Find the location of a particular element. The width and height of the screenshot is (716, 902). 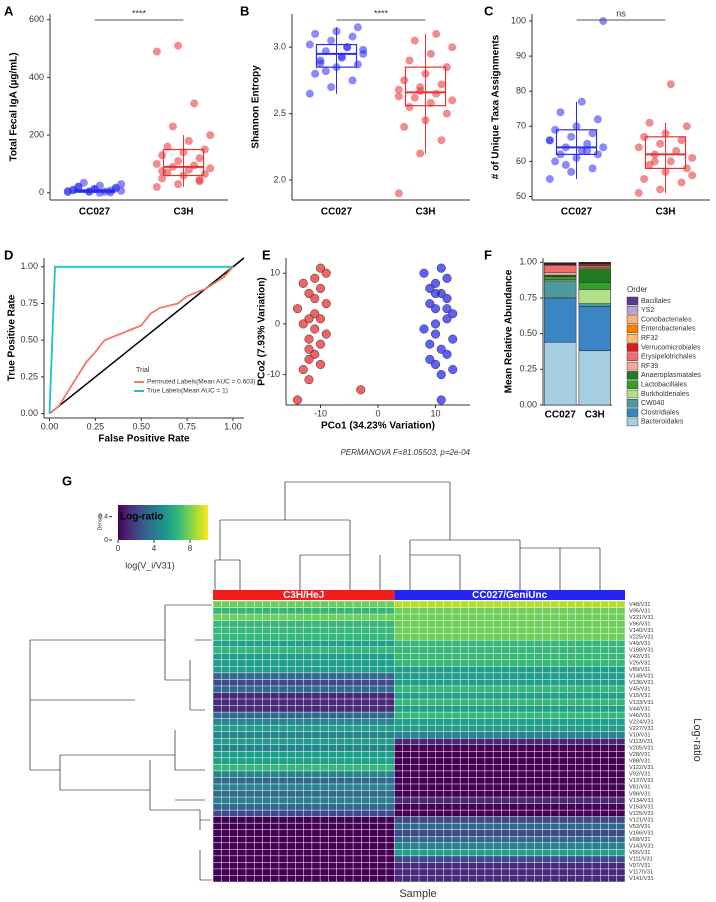

legend-label: Lactobacillales is located at coordinates (664, 385).